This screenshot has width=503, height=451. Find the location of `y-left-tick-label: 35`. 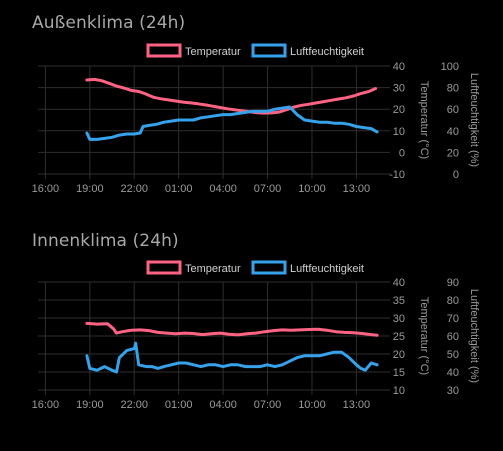

y-left-tick-label: 35 is located at coordinates (399, 301).